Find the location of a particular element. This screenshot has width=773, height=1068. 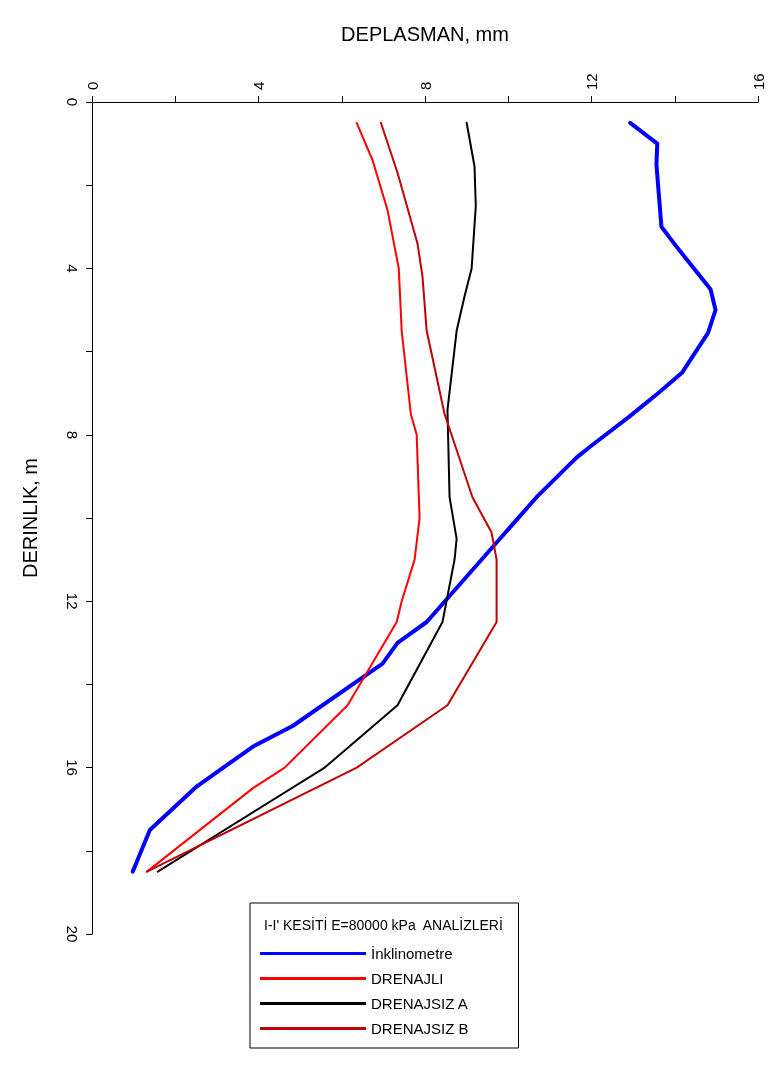

legend-title: I-I' KESİTİ E=80000 kPa ANALİZLERİ is located at coordinates (383, 924).